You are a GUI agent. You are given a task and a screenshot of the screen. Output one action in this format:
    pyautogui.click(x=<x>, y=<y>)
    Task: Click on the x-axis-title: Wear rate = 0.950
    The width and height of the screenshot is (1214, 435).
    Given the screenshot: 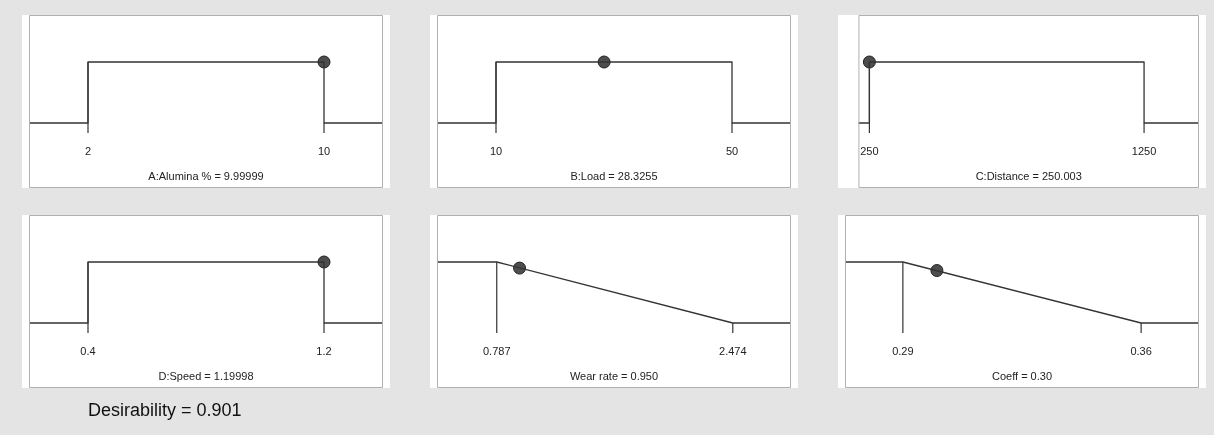 What is the action you would take?
    pyautogui.click(x=614, y=376)
    